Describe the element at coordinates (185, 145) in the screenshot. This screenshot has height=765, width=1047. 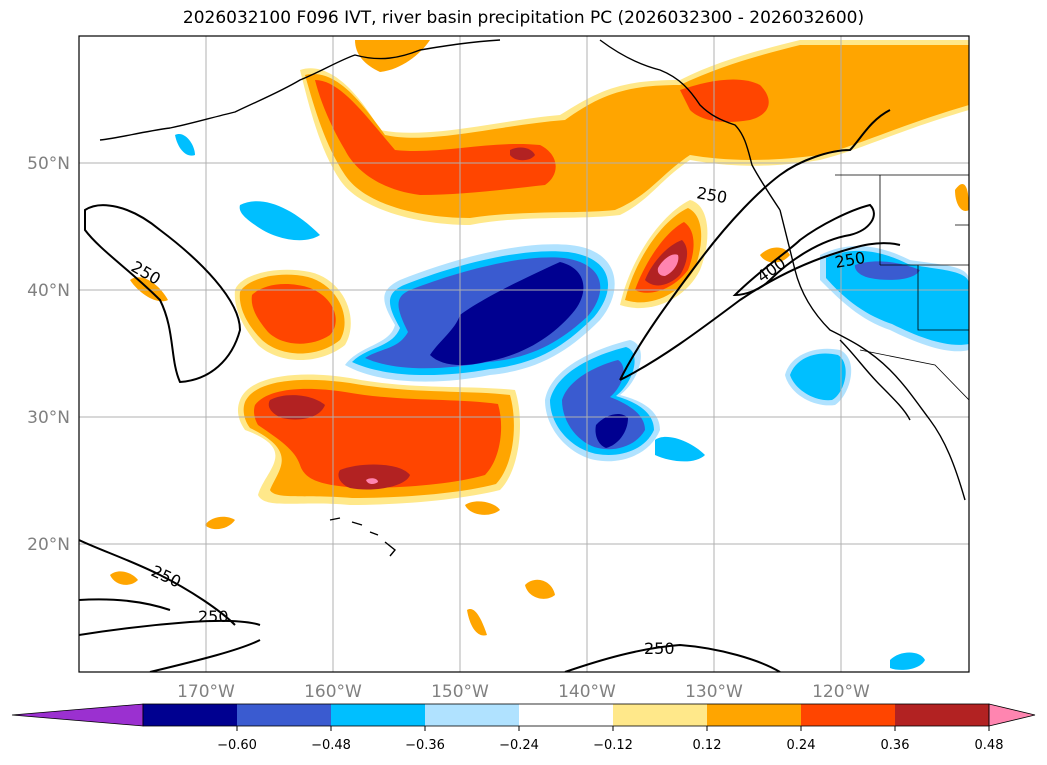
I see `negative-anomaly-small-northwest` at that location.